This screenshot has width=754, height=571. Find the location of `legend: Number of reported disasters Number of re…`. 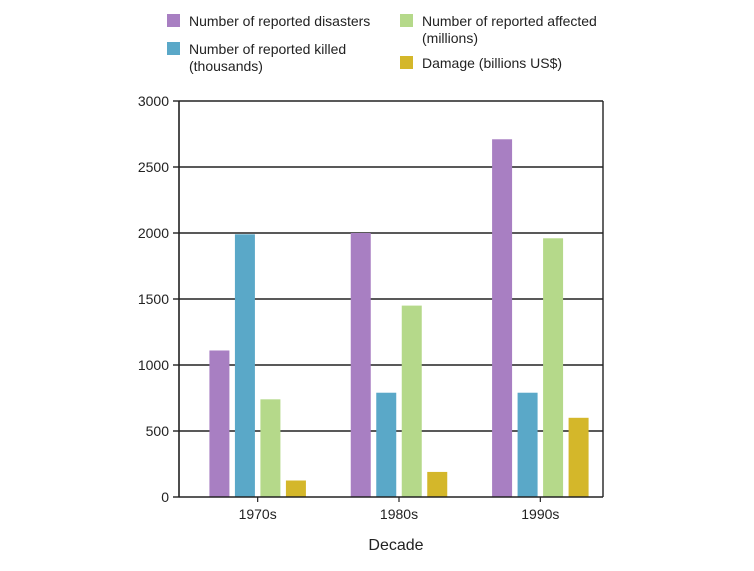

legend: Number of reported disasters Number of re… is located at coordinates (382, 43).